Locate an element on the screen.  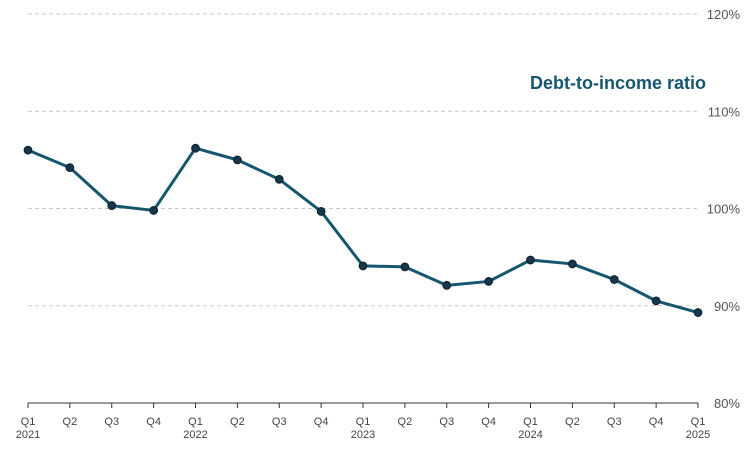
x-tick-year-label: 2022 is located at coordinates (195, 435).